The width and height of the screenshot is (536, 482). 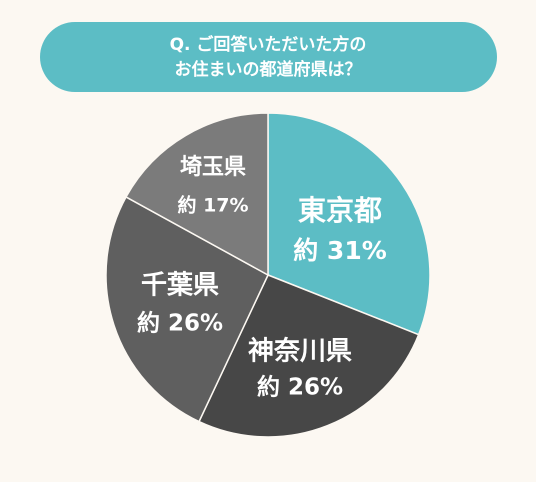 I want to click on slice-label: 東京都, so click(x=340, y=210).